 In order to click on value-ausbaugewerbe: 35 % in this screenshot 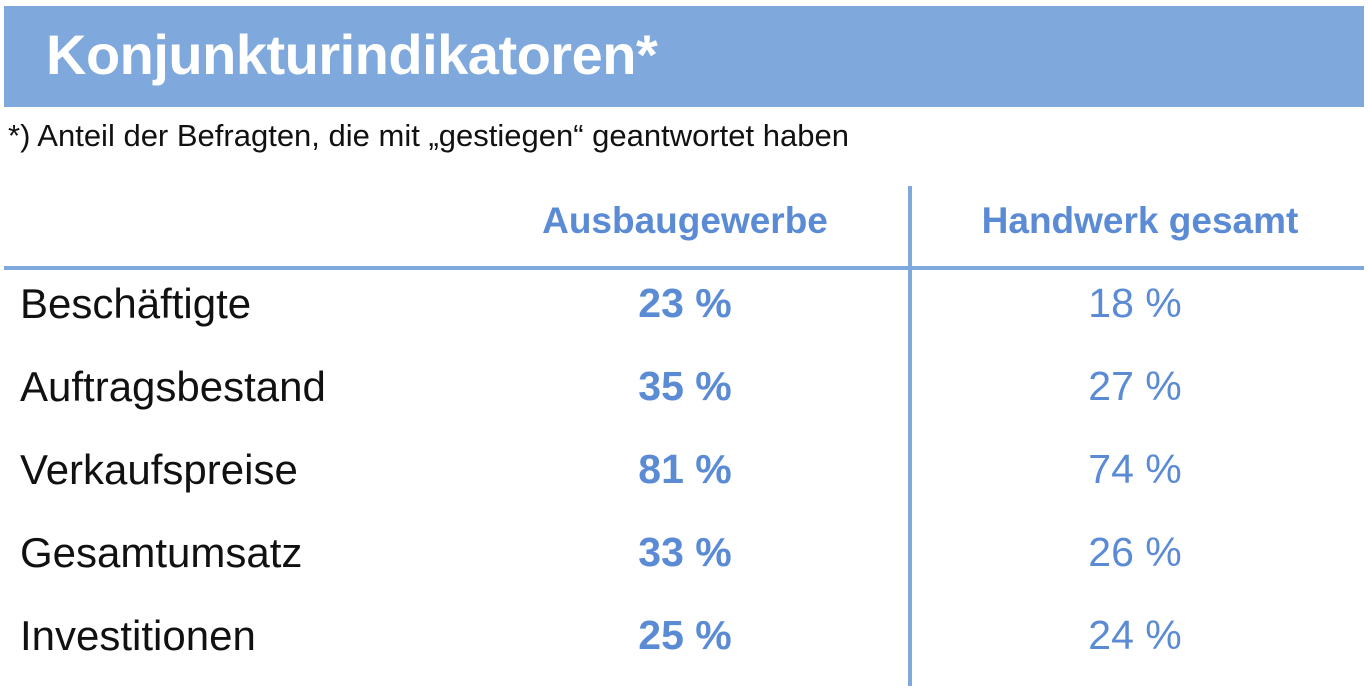, I will do `click(685, 386)`.